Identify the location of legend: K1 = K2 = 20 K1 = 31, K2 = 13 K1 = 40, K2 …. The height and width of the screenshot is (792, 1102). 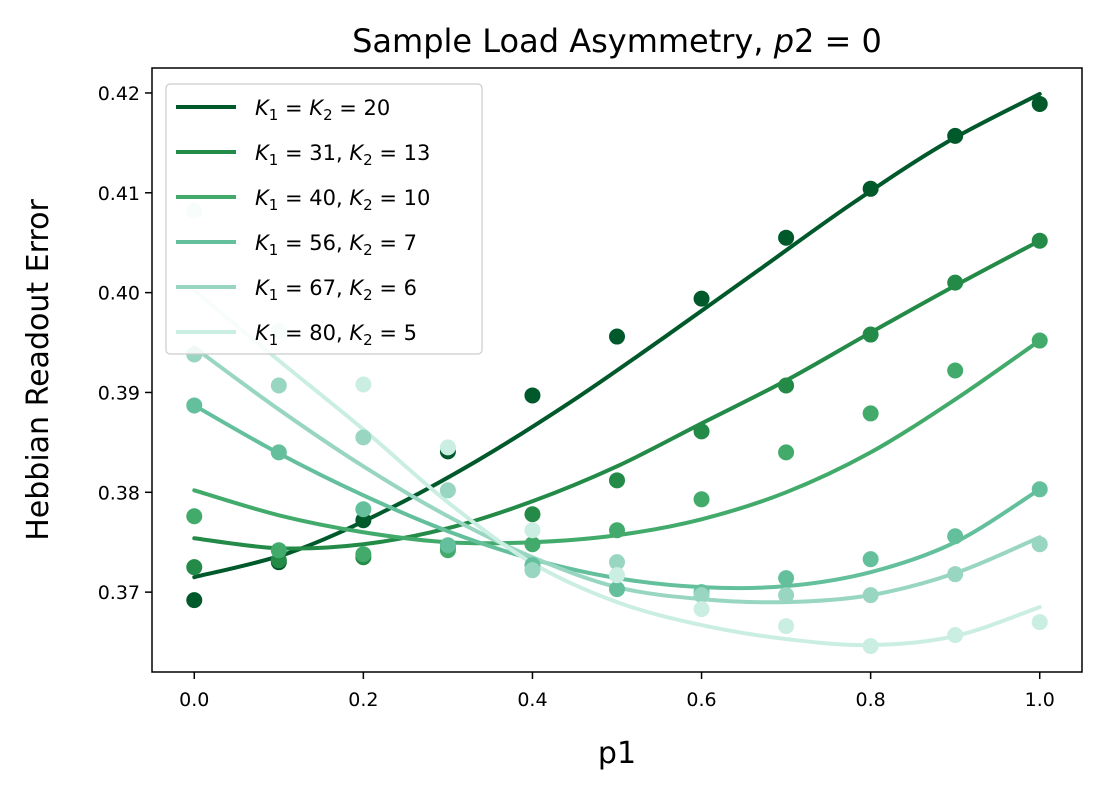
(324, 219).